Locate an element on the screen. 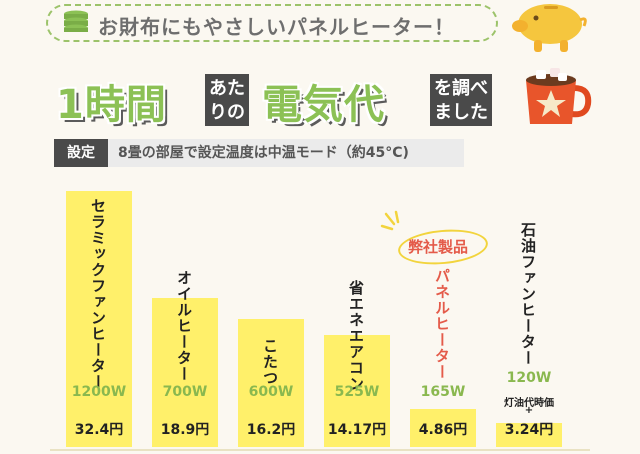 Image resolution: width=640 pixels, height=454 pixels. headline-box2: を調べ ました is located at coordinates (461, 100).